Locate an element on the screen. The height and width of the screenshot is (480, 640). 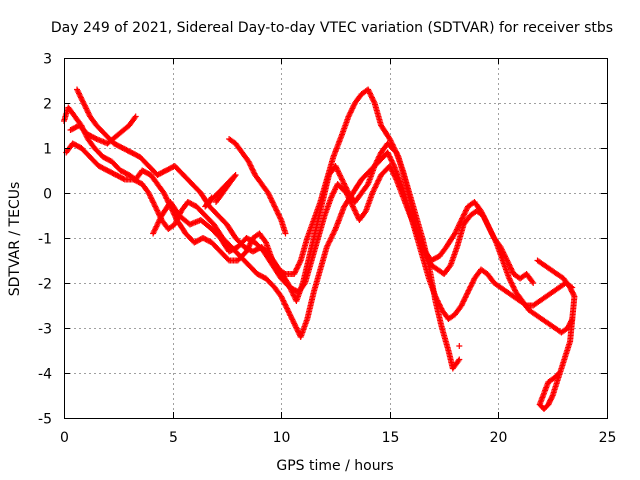
x-tick-label: 20 is located at coordinates (499, 438).